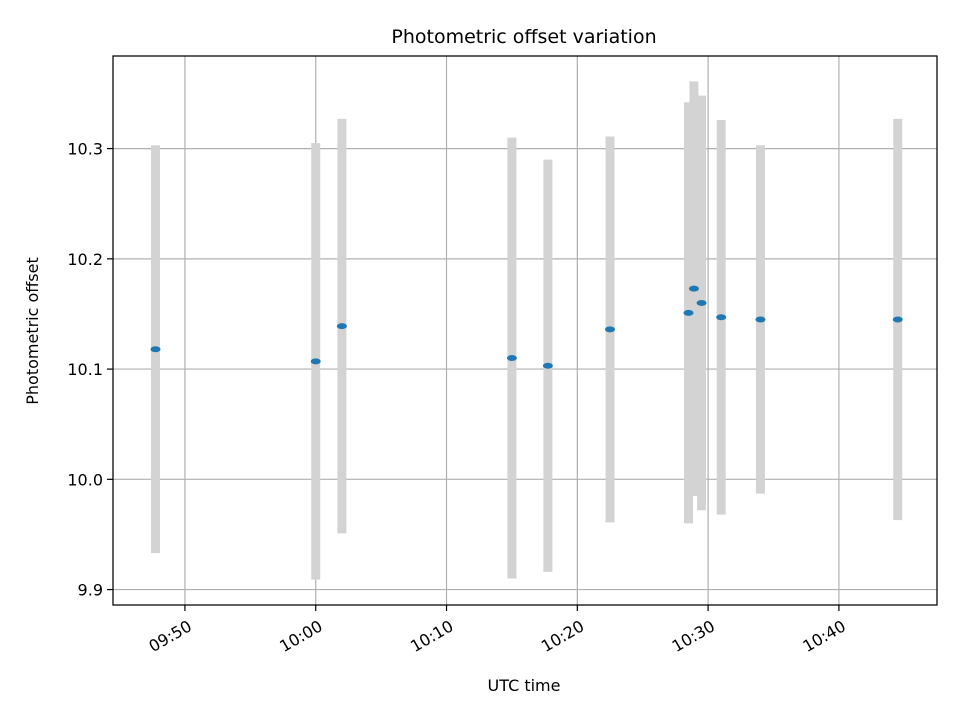 Image resolution: width=960 pixels, height=720 pixels. Describe the element at coordinates (523, 37) in the screenshot. I see `chart-title: Photometric offset variation` at that location.